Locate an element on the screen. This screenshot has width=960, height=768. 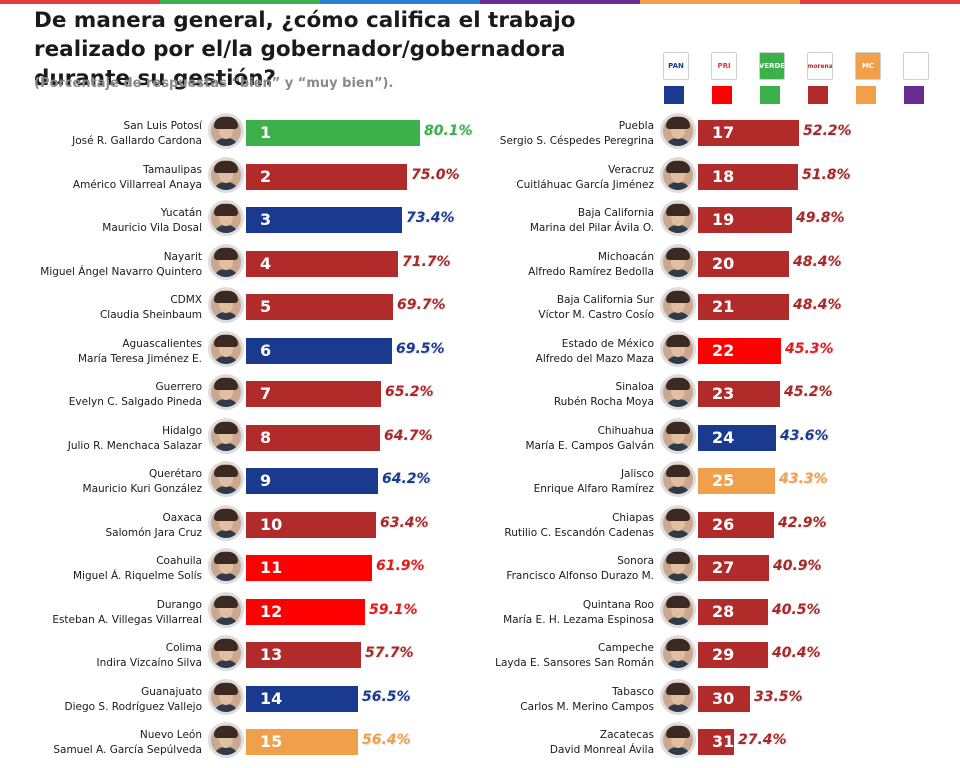
rank-label: 14 is located at coordinates (271, 698).